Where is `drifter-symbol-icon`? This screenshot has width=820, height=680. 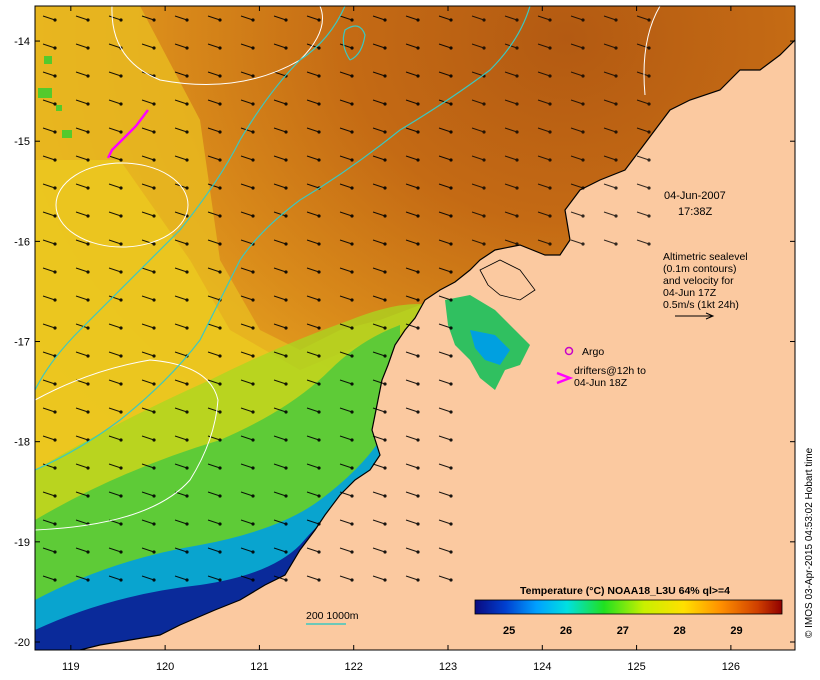 drifter-symbol-icon is located at coordinates (565, 378).